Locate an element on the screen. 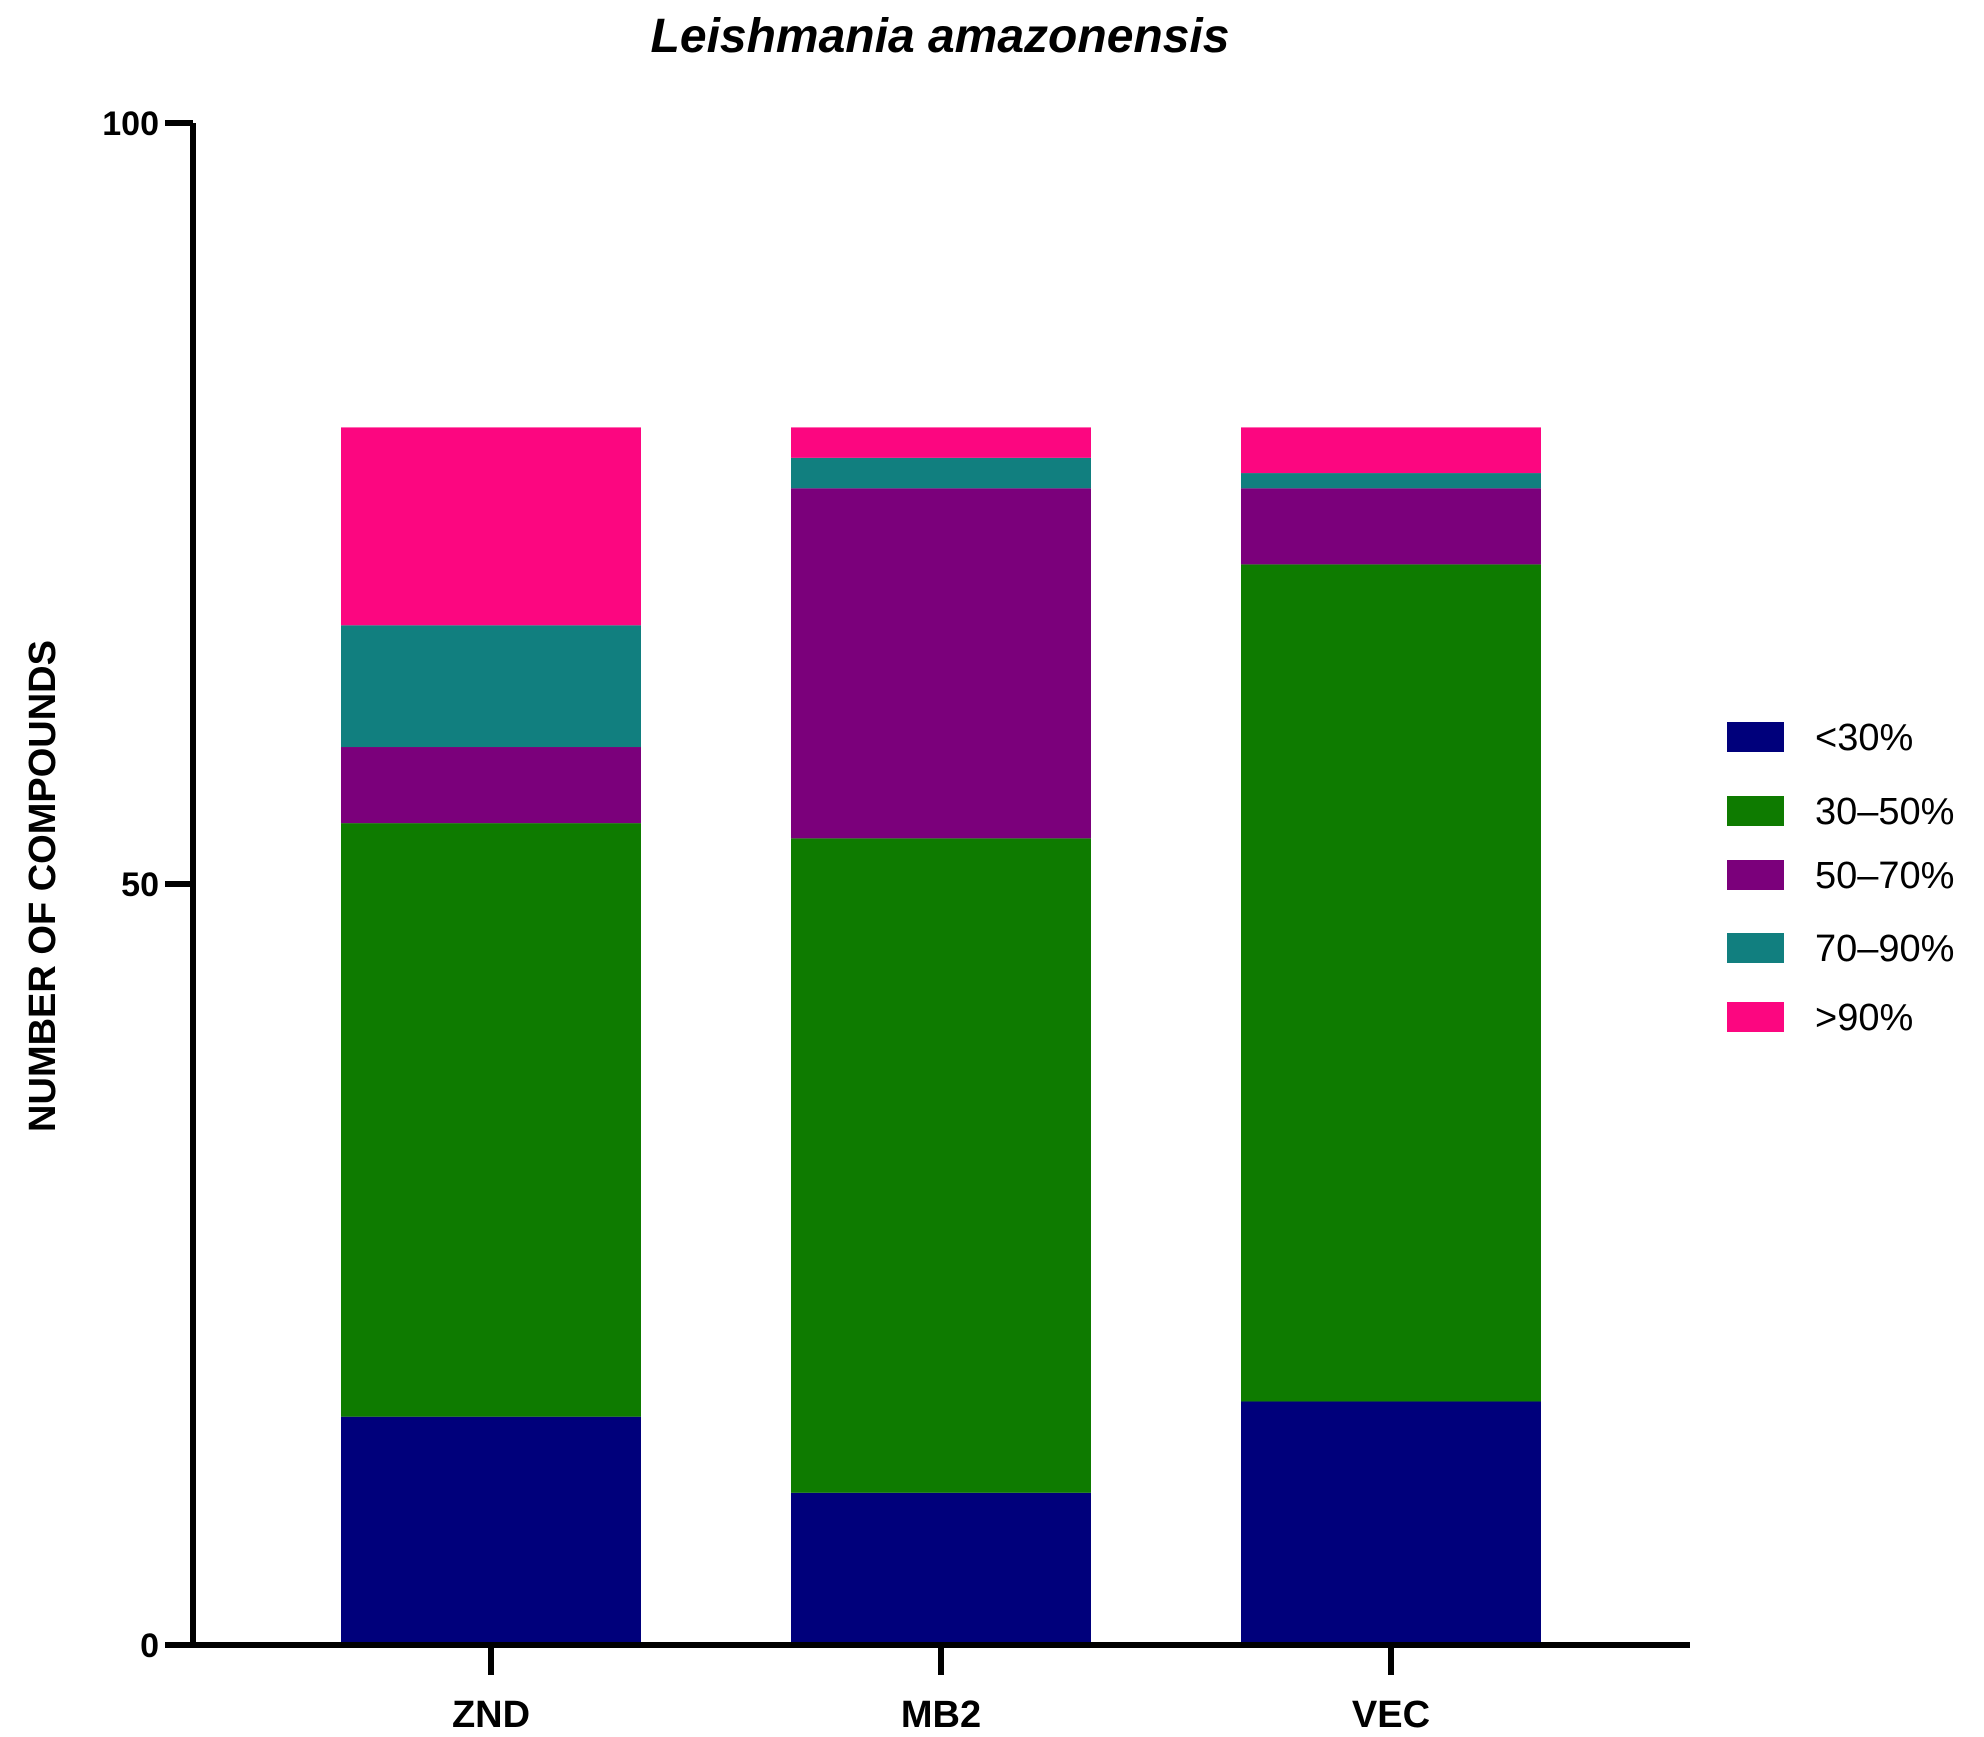 This screenshot has width=1984, height=1737. legend-label-0: <30% is located at coordinates (1864, 738).